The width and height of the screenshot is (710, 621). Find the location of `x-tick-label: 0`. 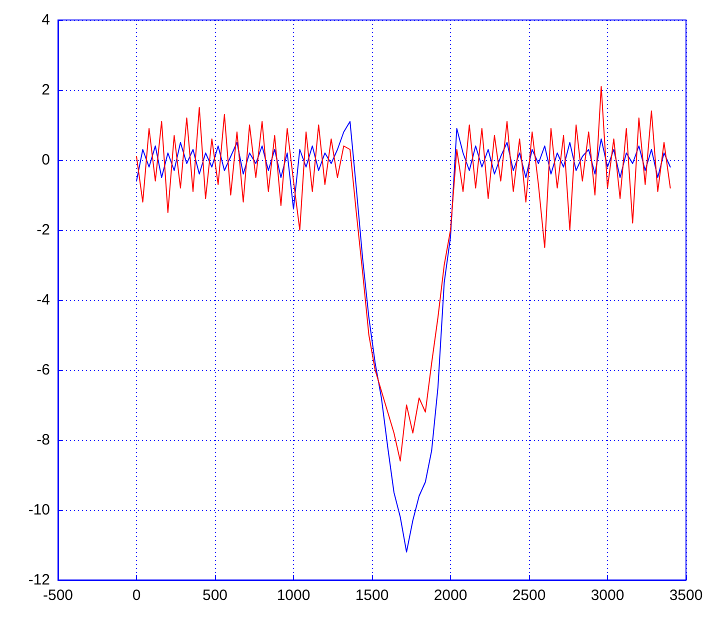

x-tick-label: 0 is located at coordinates (136, 595).